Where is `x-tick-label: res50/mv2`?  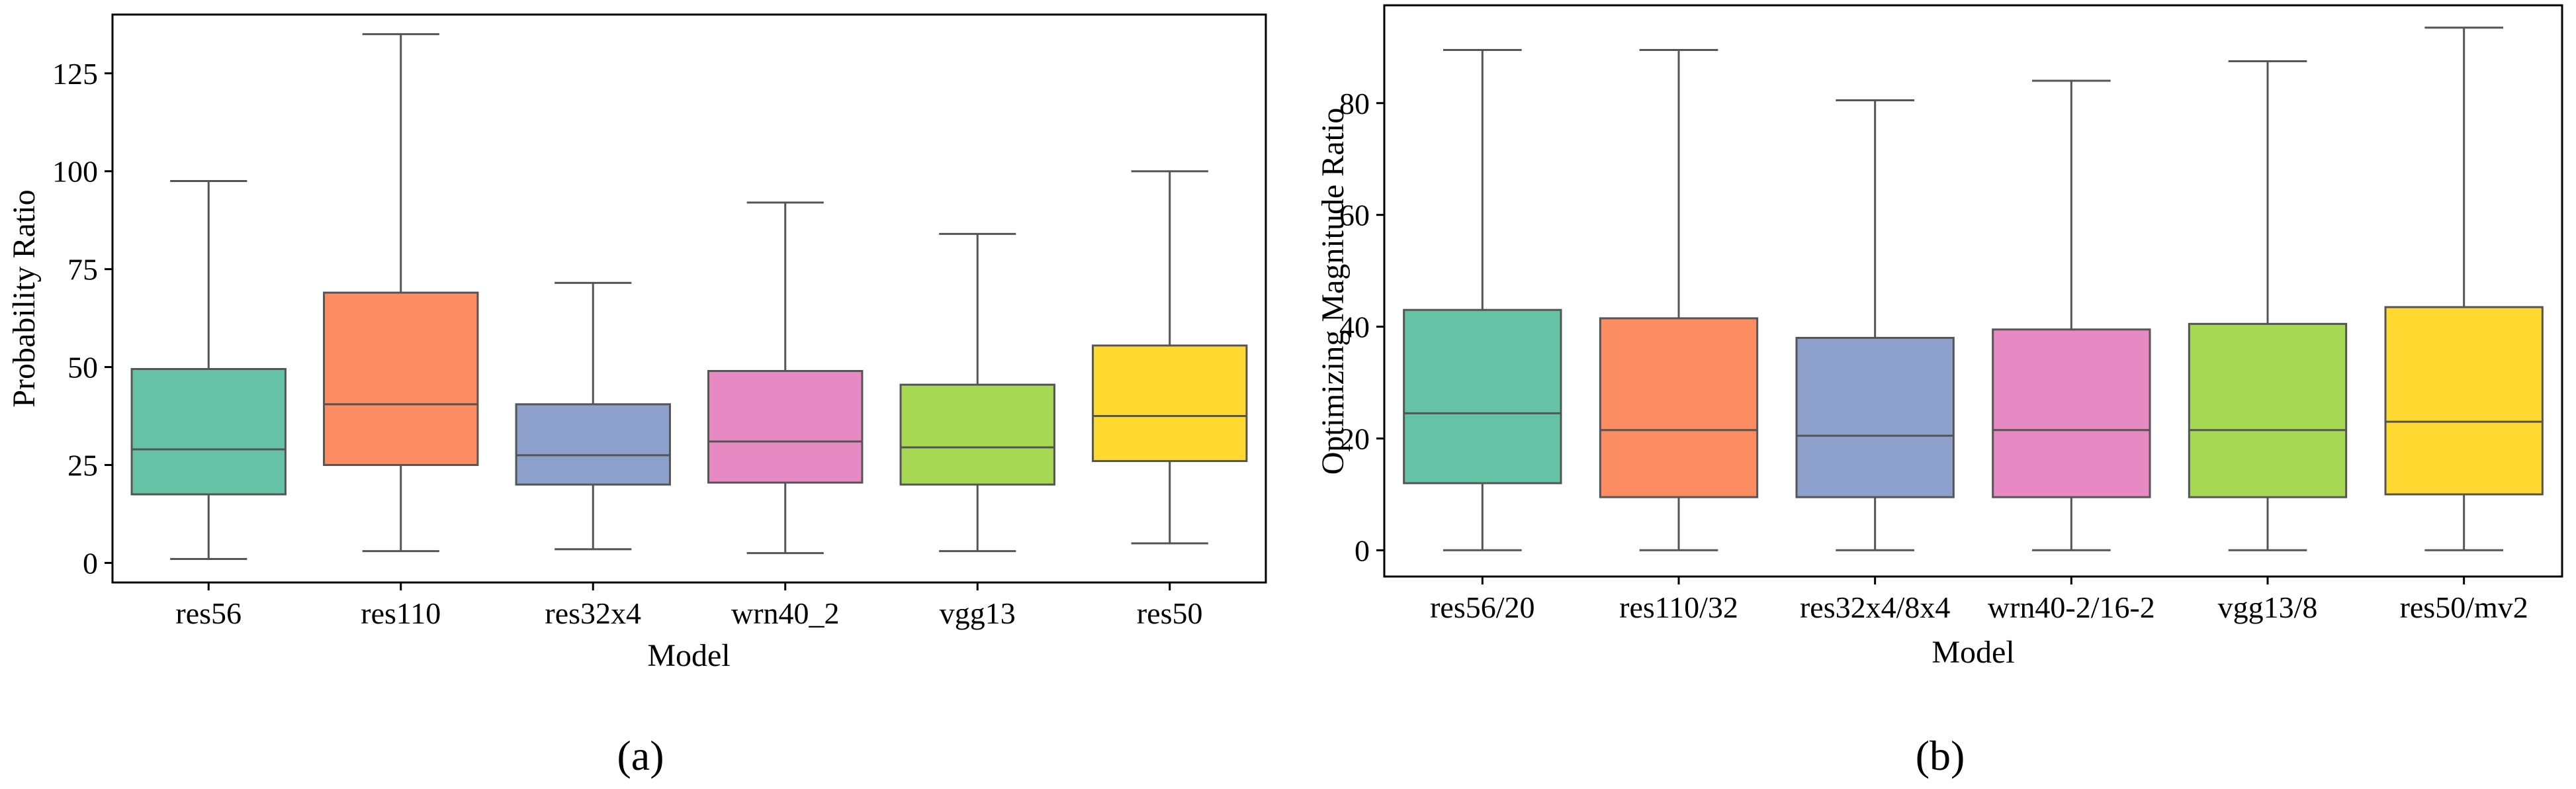
x-tick-label: res50/mv2 is located at coordinates (2464, 607).